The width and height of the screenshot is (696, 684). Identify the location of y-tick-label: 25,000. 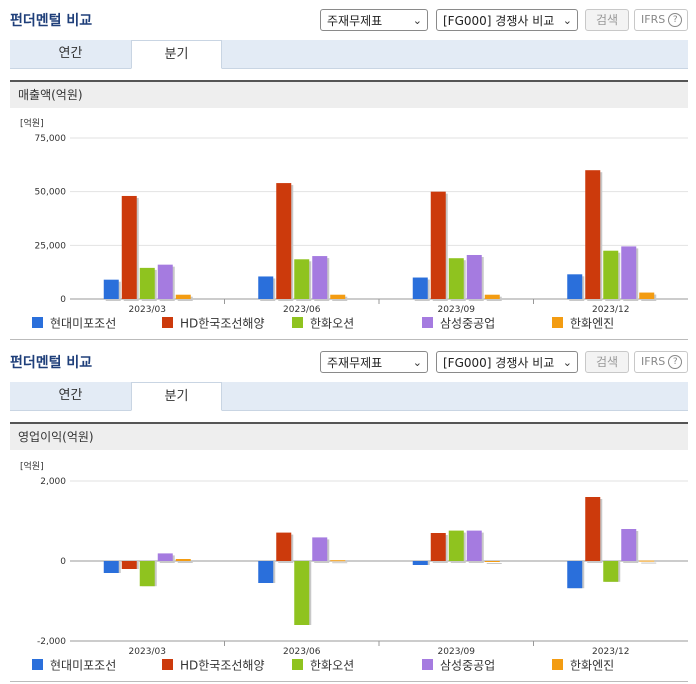
(51, 246).